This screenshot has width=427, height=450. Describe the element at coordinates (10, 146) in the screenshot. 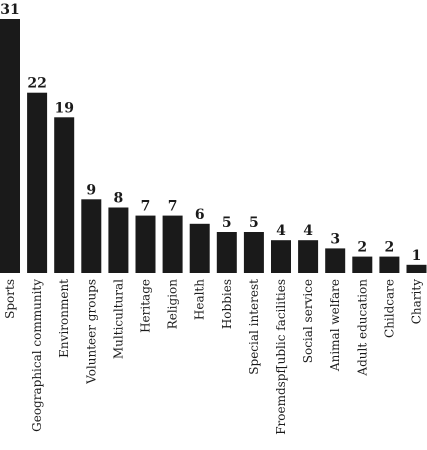

I see `bar-sports` at that location.